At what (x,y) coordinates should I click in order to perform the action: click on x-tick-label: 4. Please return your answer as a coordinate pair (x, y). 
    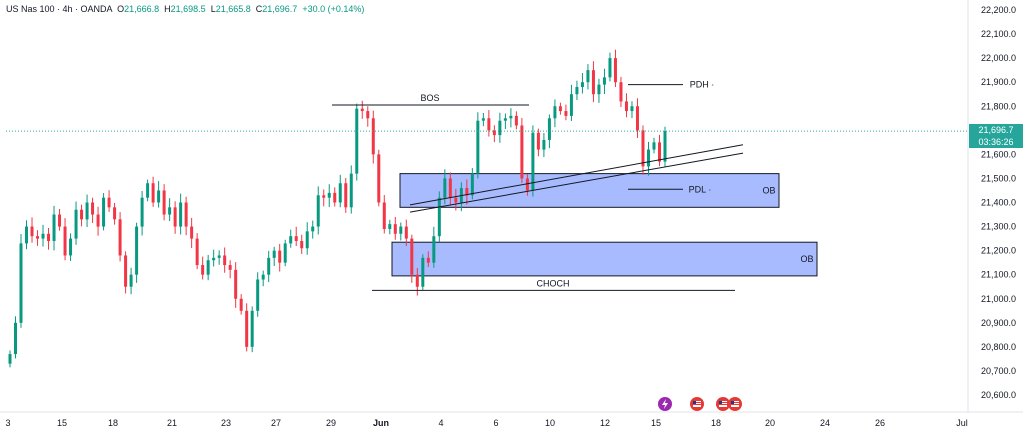
    Looking at the image, I should click on (440, 423).